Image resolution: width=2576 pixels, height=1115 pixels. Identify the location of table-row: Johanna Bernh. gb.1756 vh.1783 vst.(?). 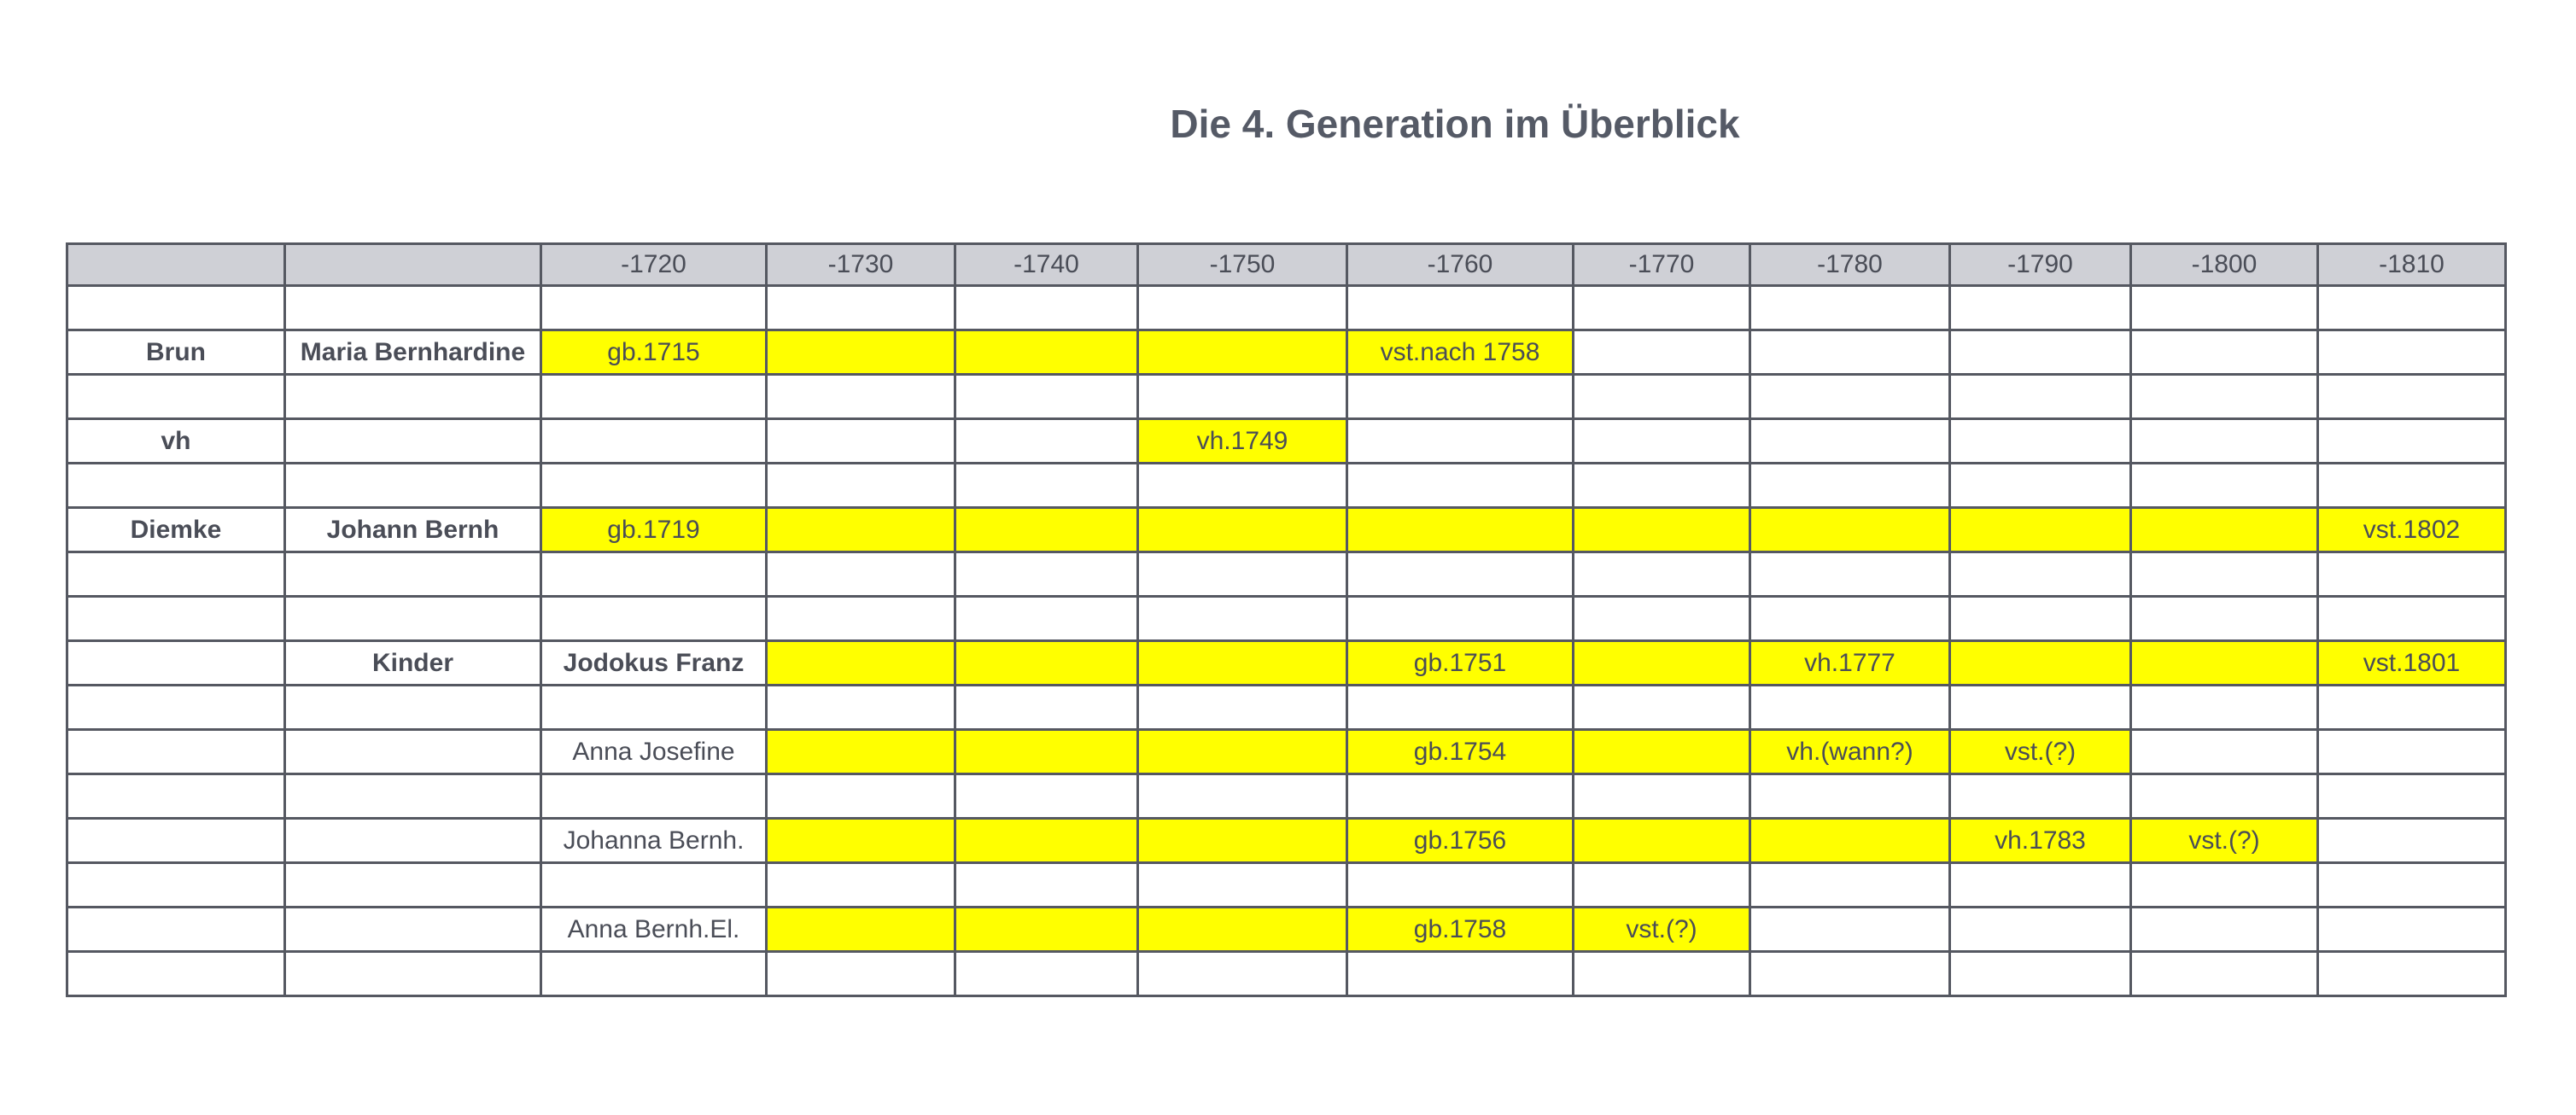
(1286, 840).